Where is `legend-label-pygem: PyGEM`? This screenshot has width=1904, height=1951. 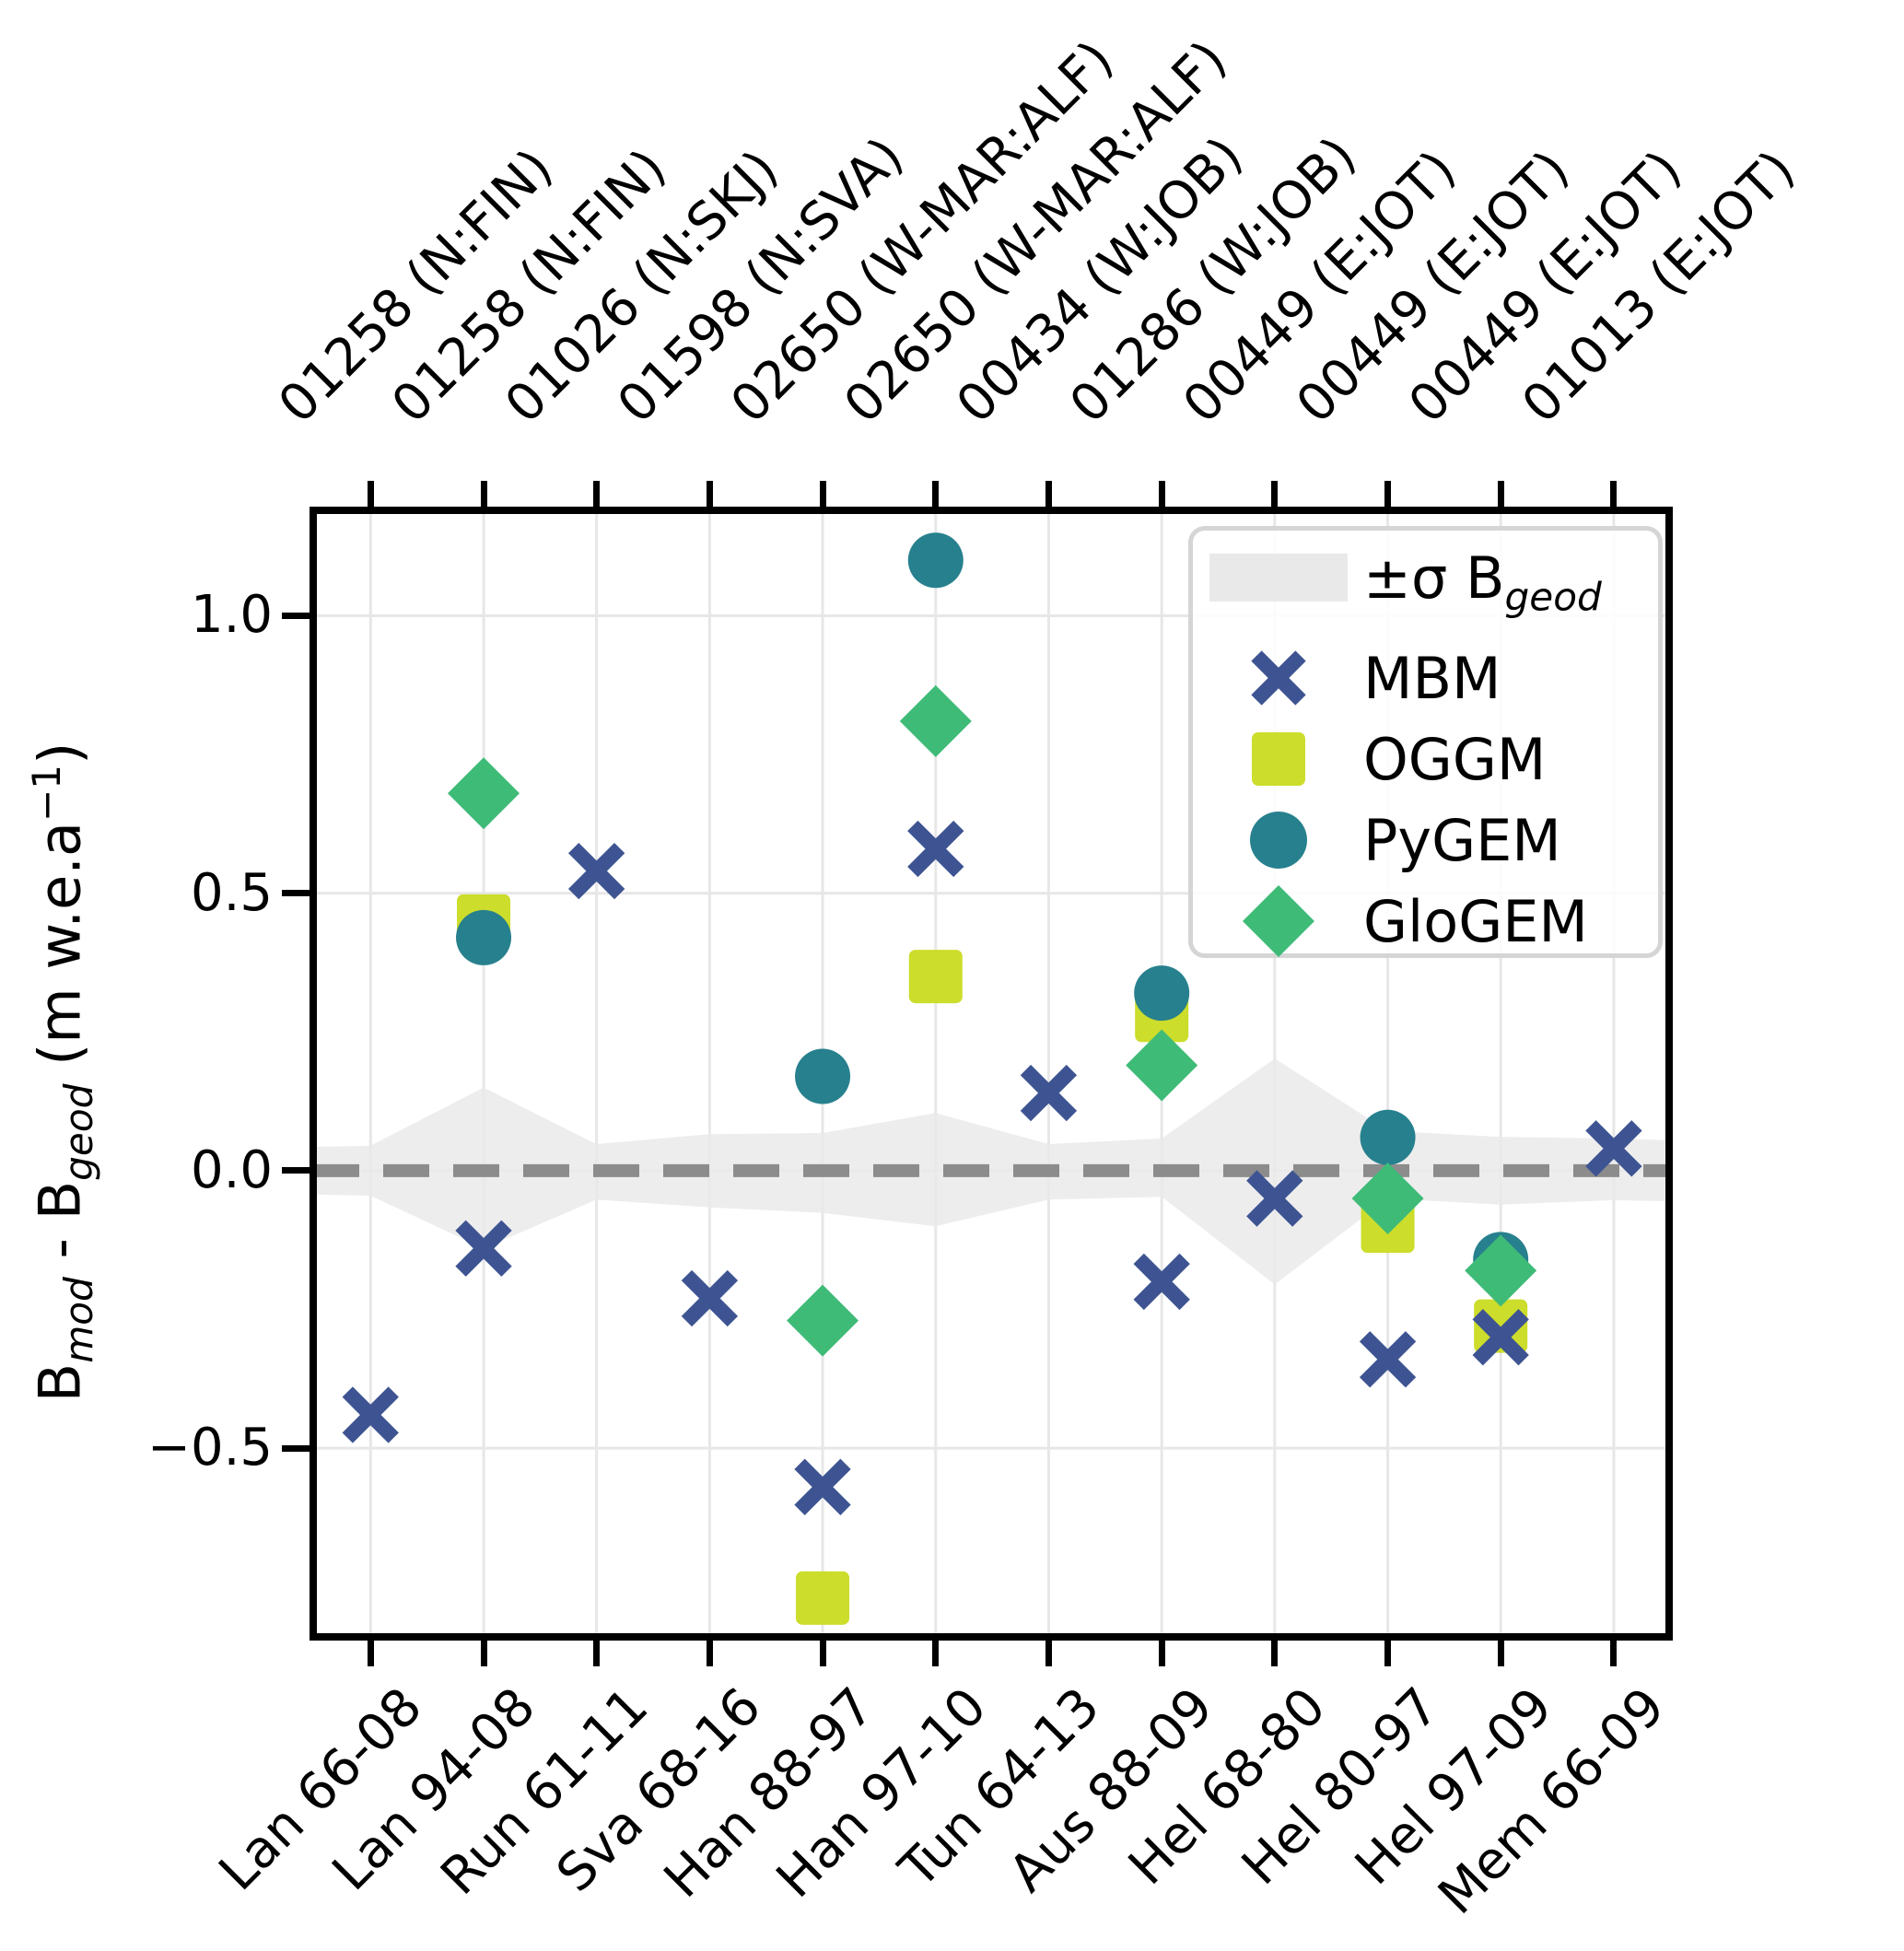 legend-label-pygem: PyGEM is located at coordinates (1462, 840).